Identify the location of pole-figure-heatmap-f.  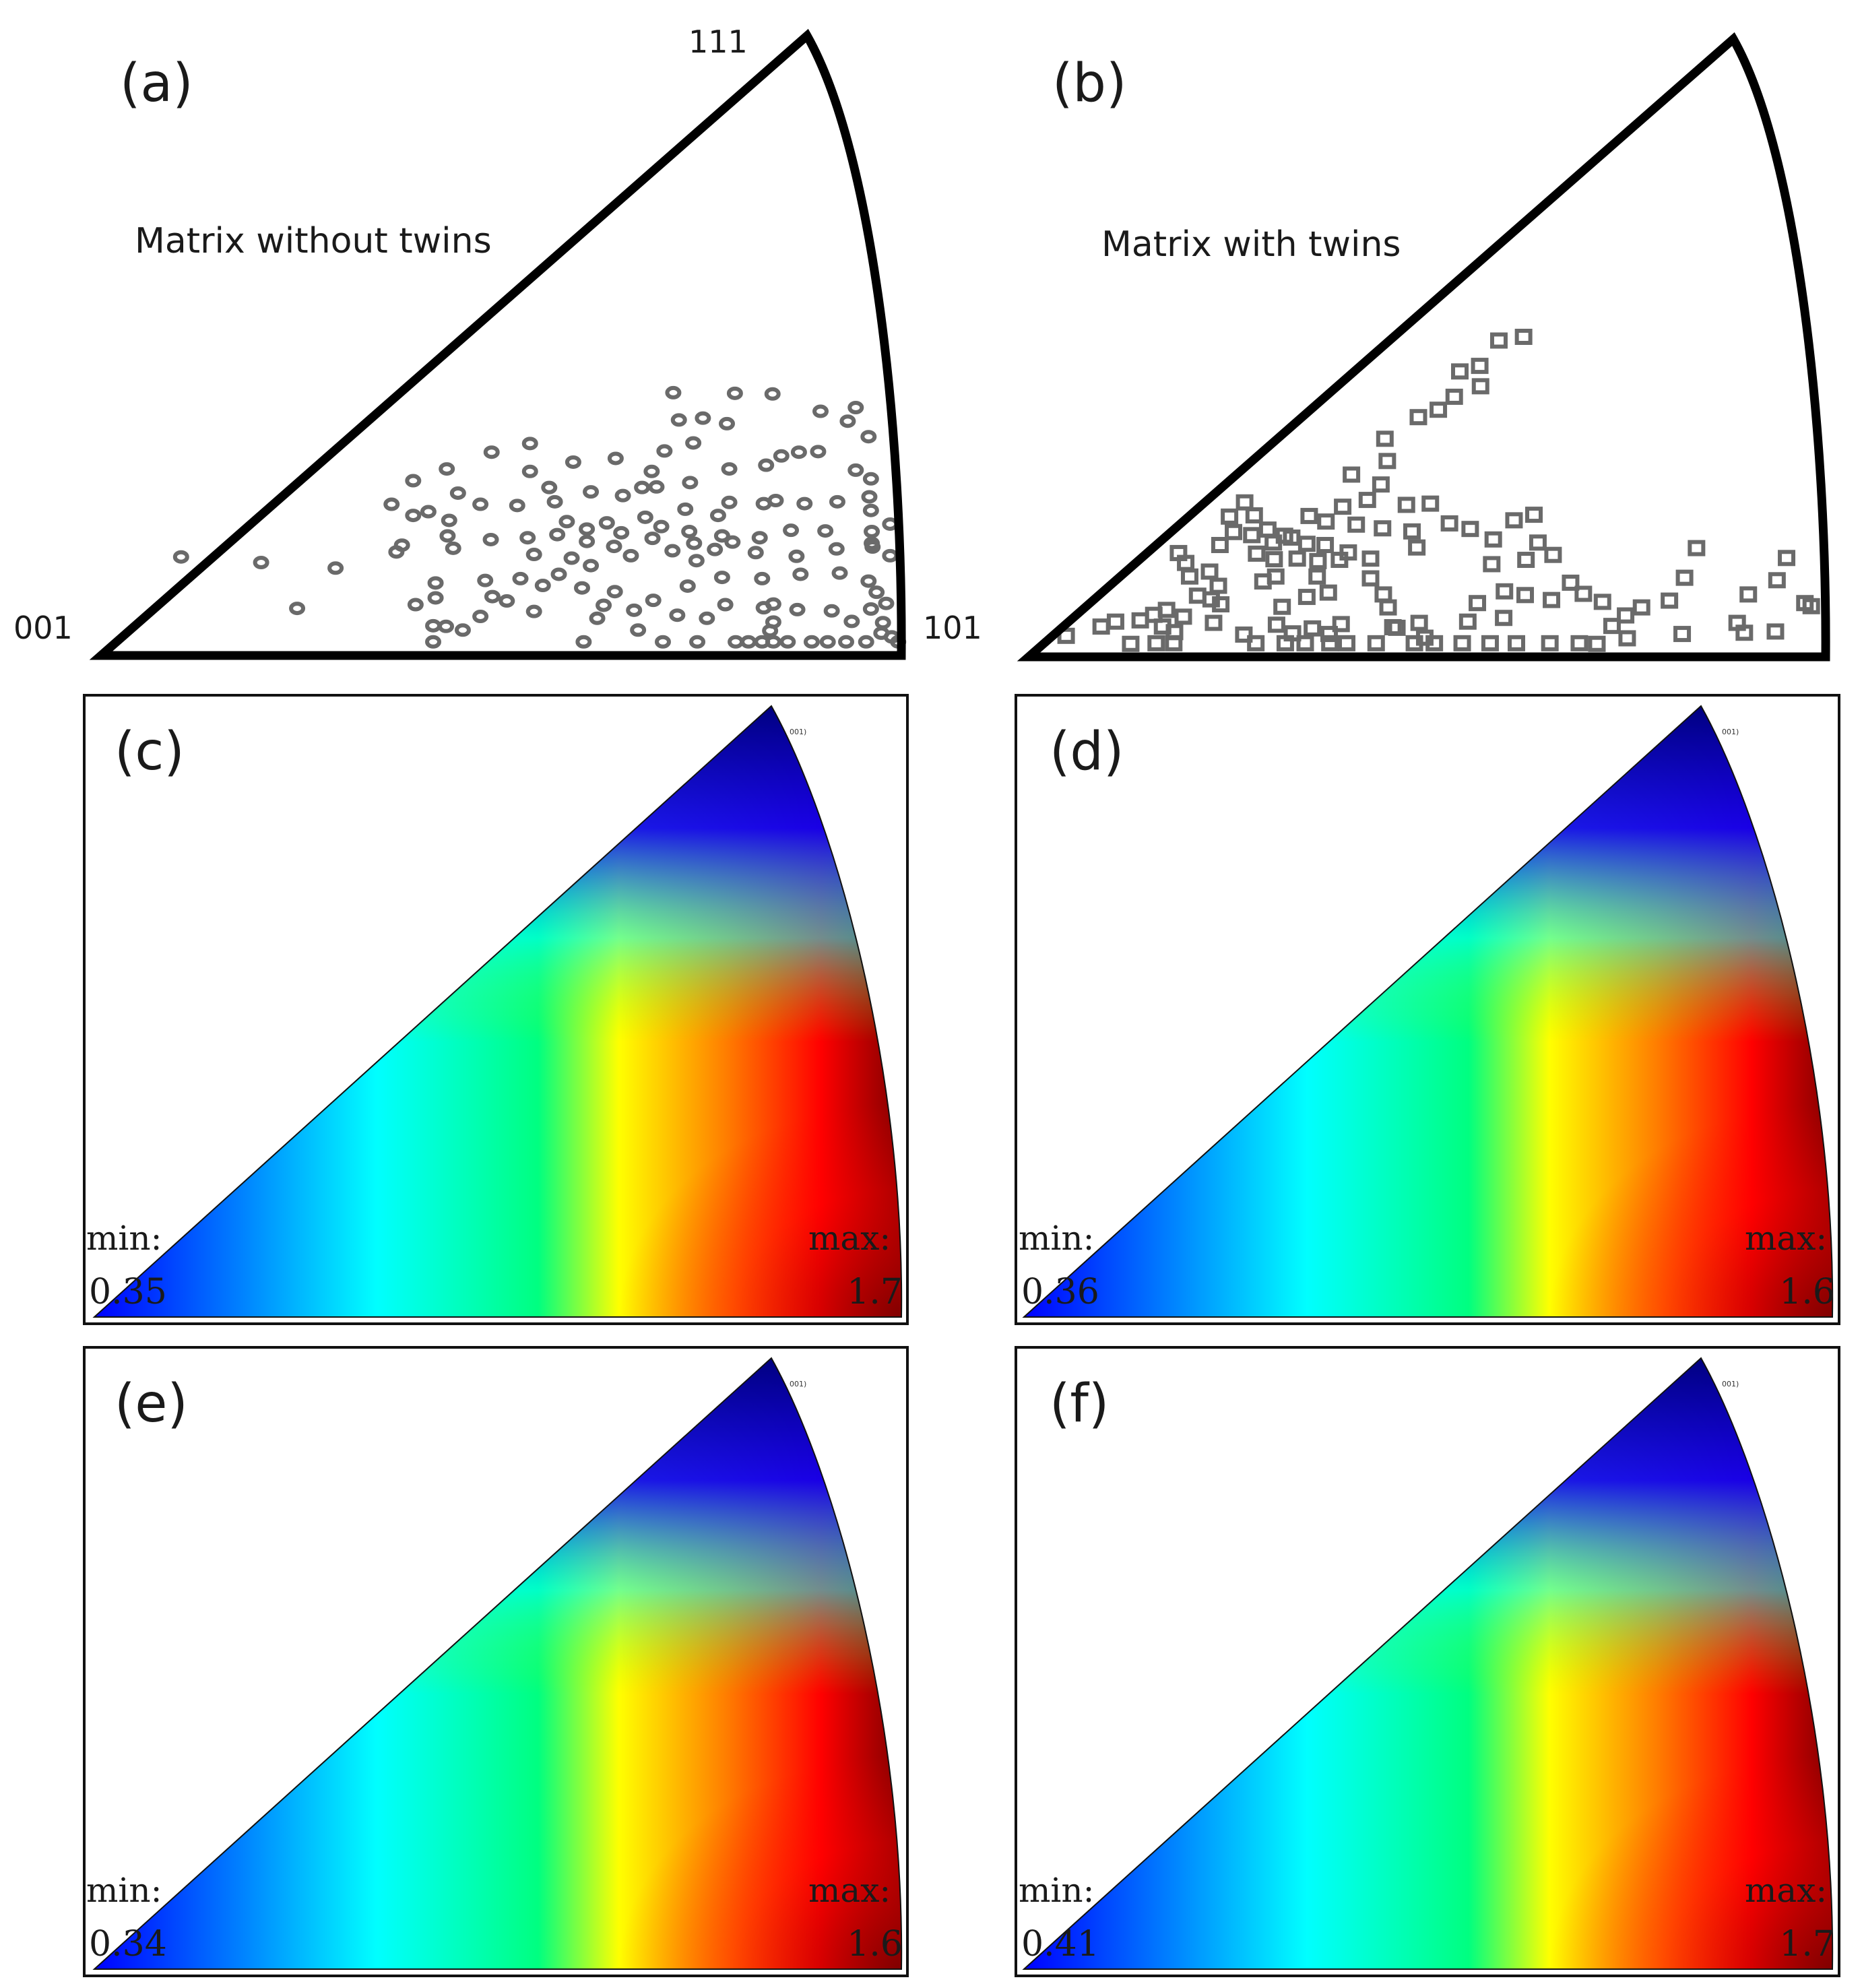
(1428, 1663).